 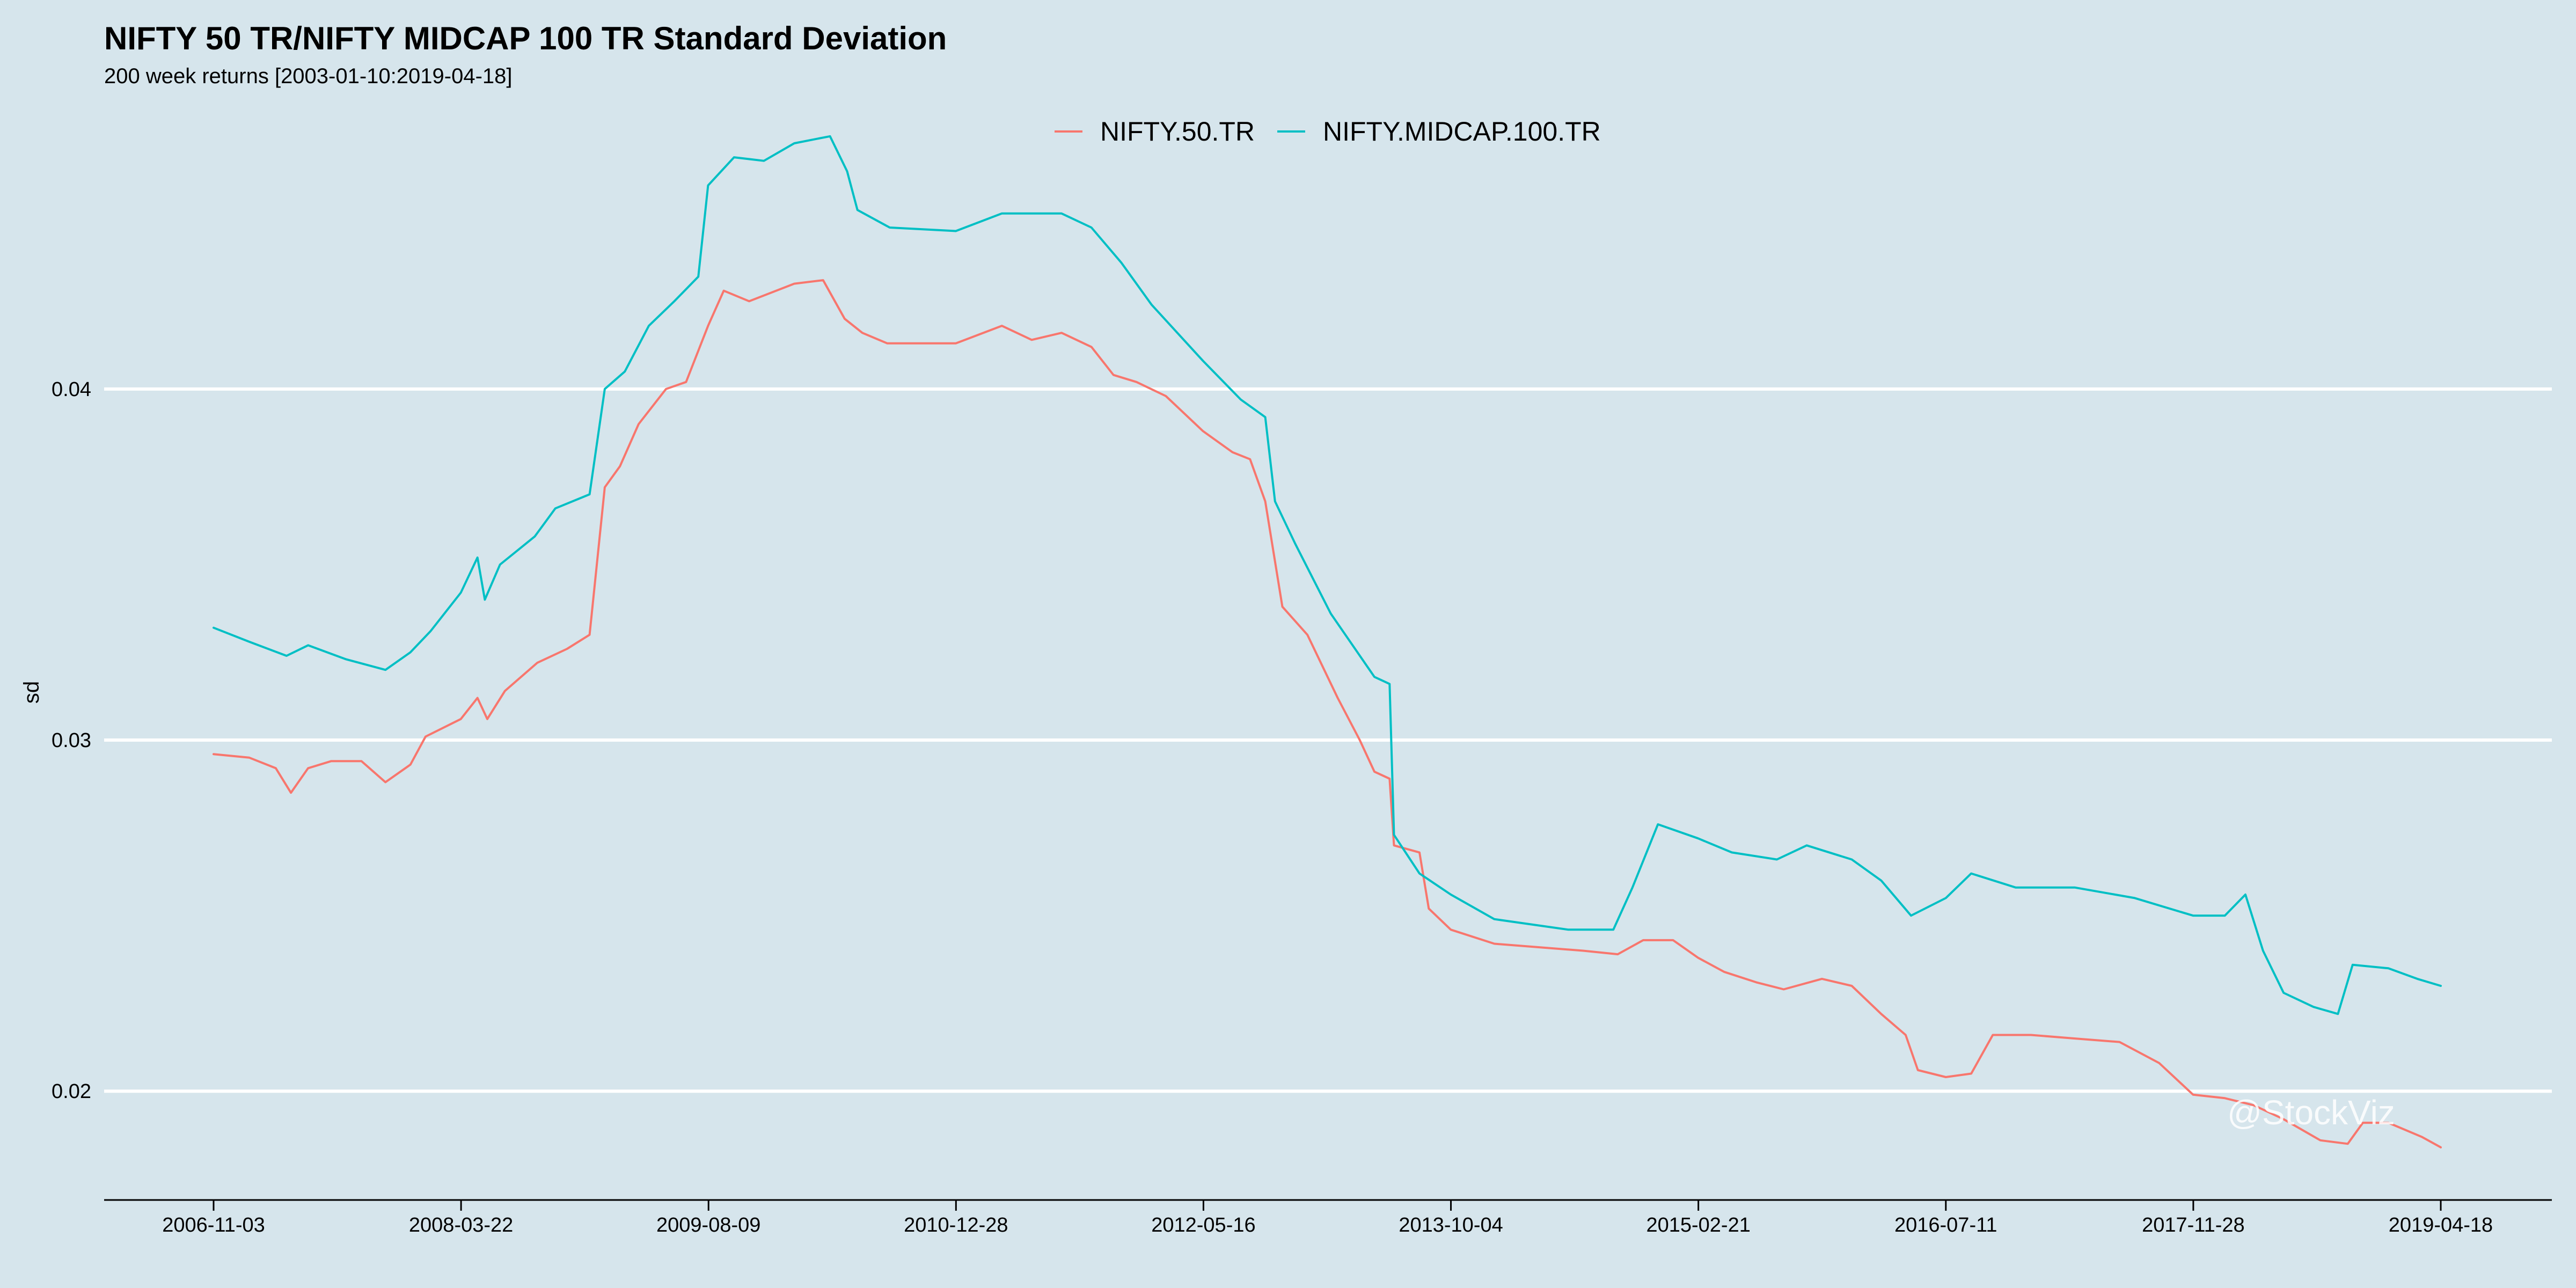 What do you see at coordinates (31, 692) in the screenshot?
I see `y-axis-title: sd` at bounding box center [31, 692].